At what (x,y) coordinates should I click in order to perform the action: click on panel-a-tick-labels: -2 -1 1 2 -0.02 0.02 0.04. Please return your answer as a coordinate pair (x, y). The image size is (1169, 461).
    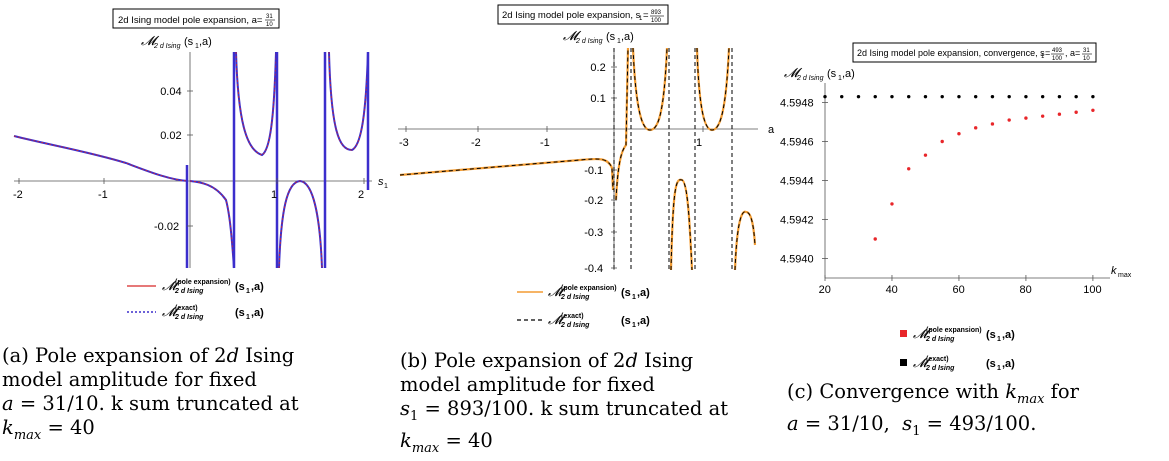
    Looking at the image, I should click on (189, 159).